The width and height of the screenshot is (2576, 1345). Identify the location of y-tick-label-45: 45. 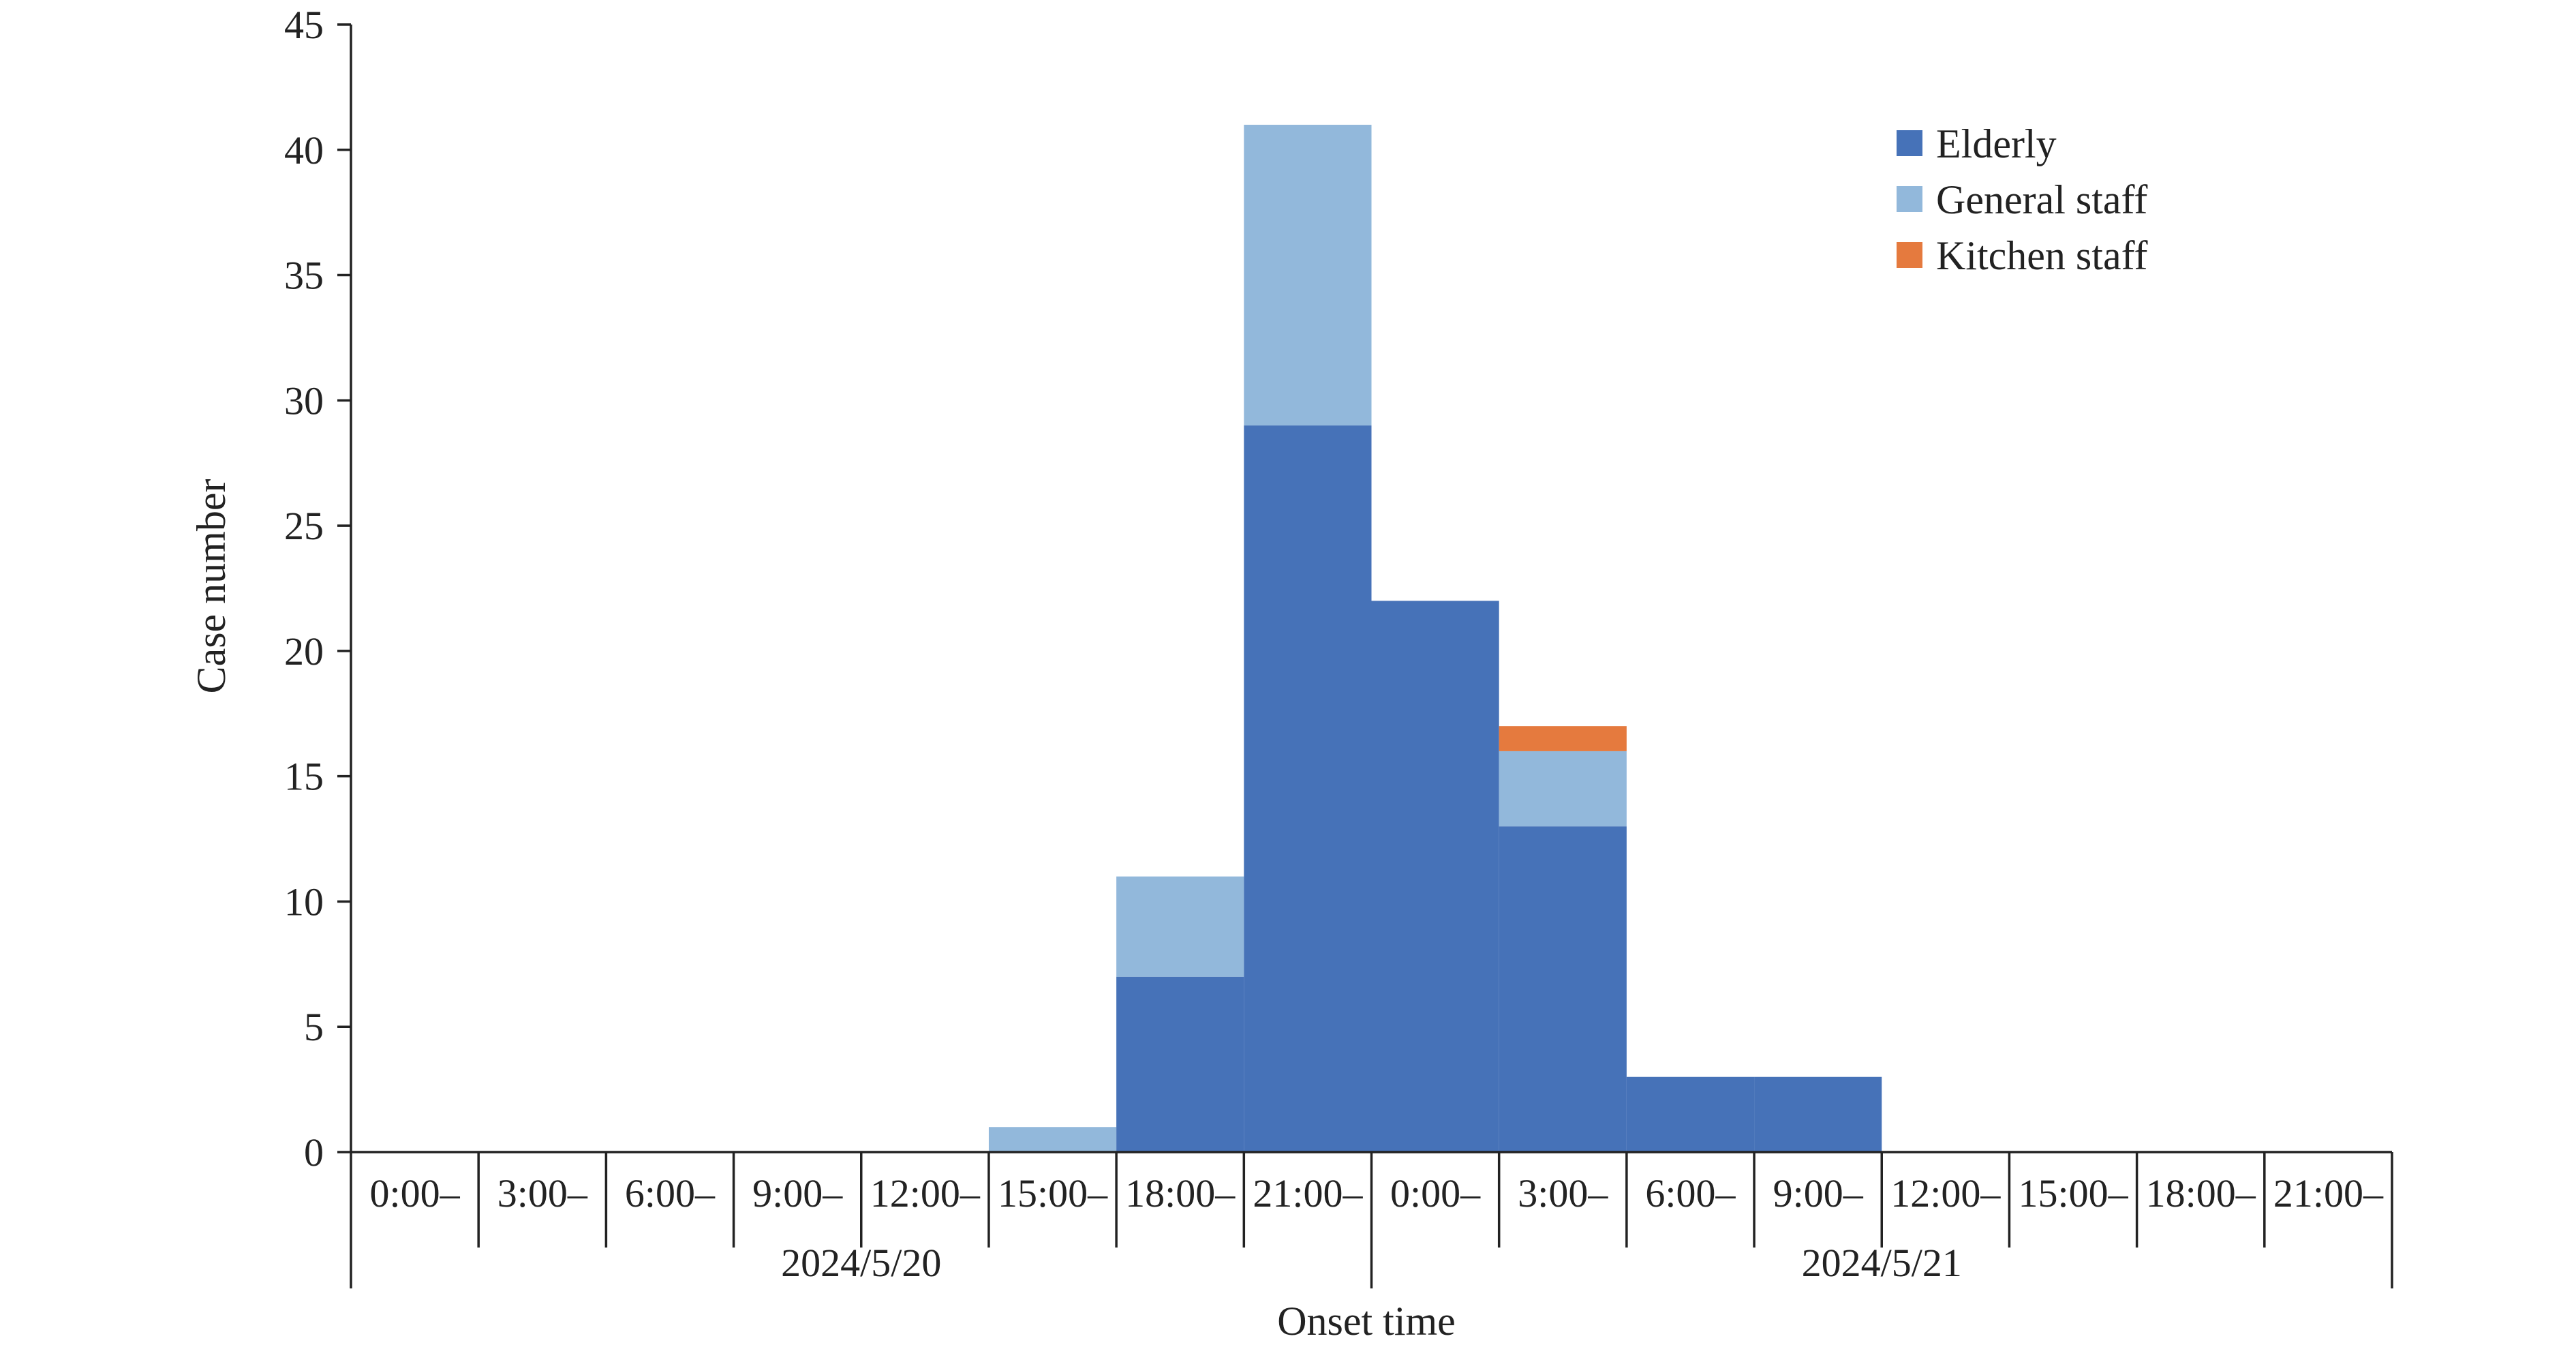
(304, 25).